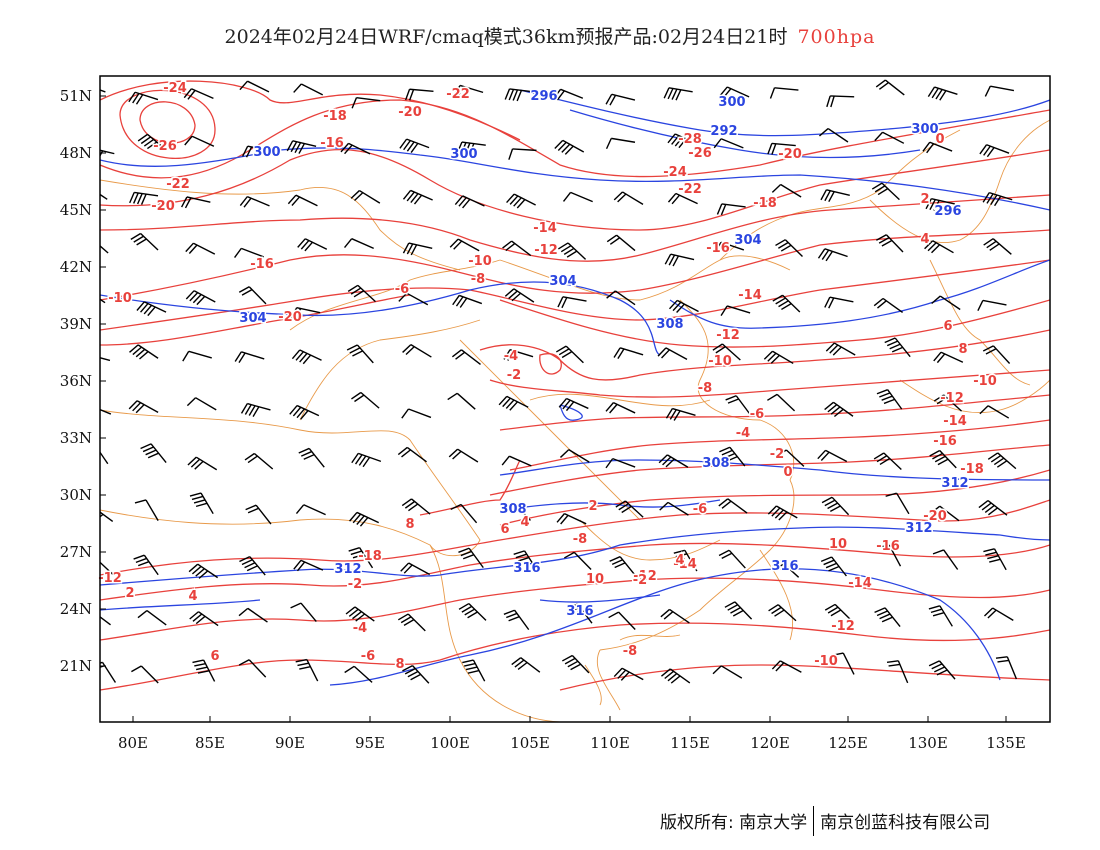 The width and height of the screenshot is (1100, 850). What do you see at coordinates (76, 495) in the screenshot?
I see `lat-tick-label: 30N` at bounding box center [76, 495].